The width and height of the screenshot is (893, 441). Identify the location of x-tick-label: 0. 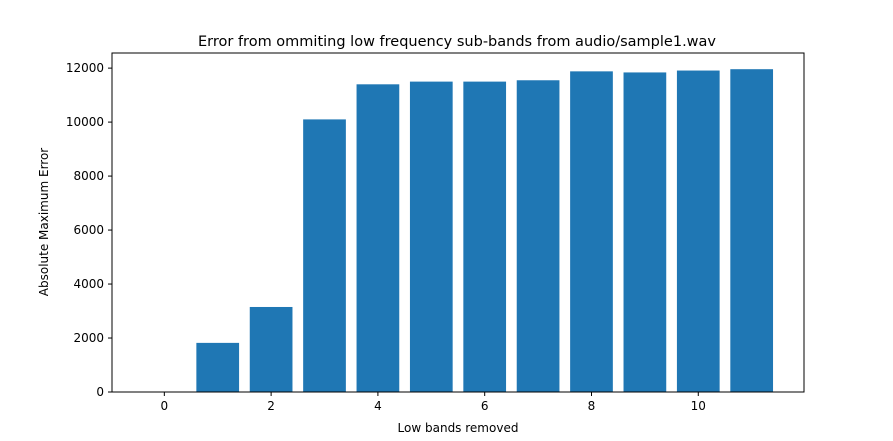
(165, 406).